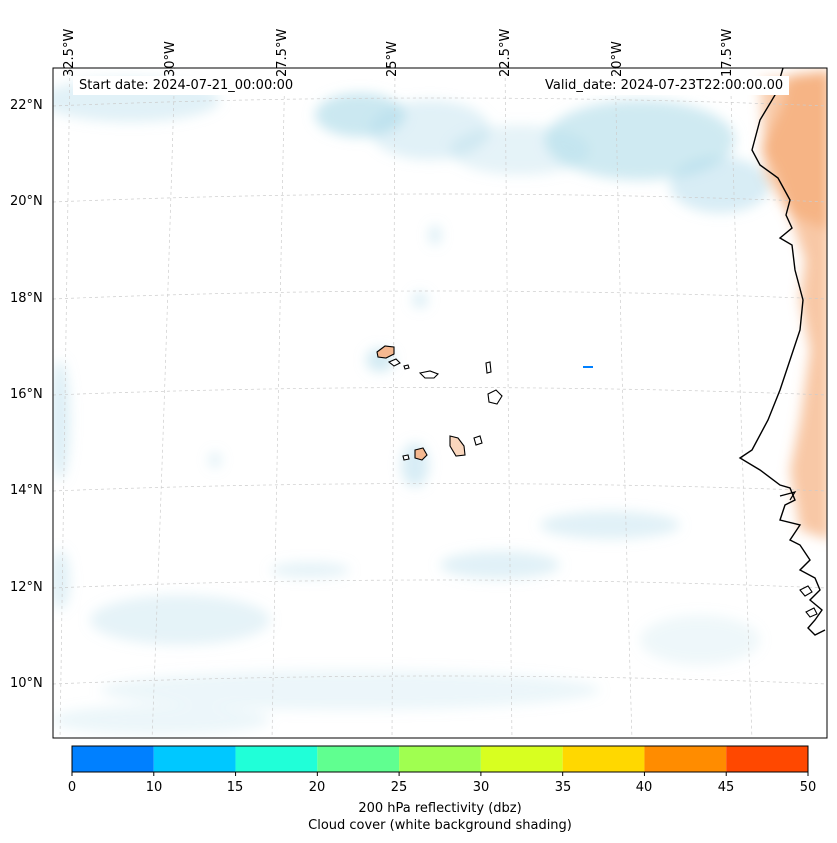  Describe the element at coordinates (26, 394) in the screenshot. I see `lat-label-16n: 16°N` at that location.